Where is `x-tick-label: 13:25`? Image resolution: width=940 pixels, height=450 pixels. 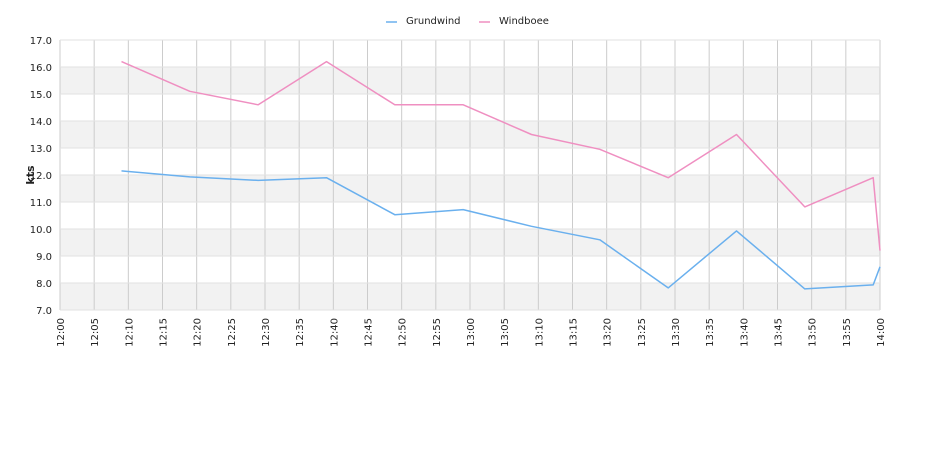
x-tick-label: 13:25 is located at coordinates (642, 332).